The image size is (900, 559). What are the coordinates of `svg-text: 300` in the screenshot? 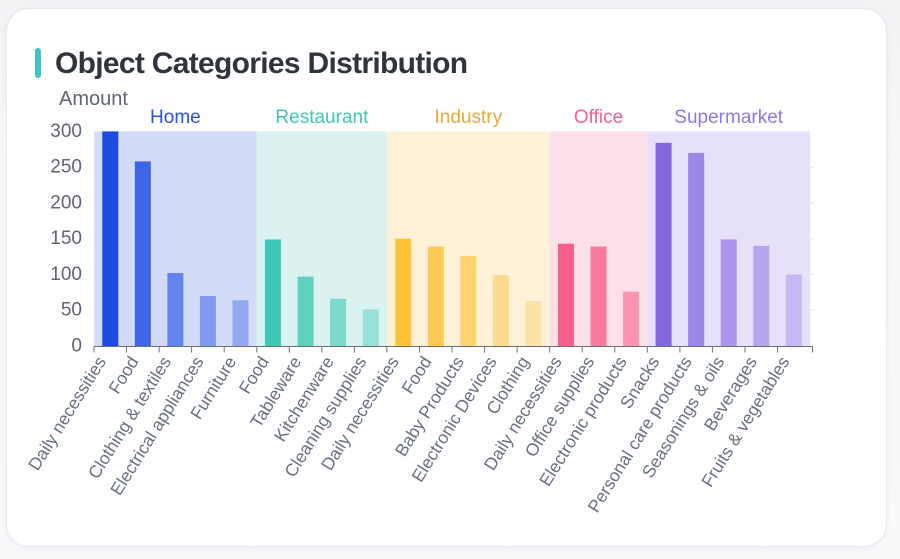 It's located at (66, 131).